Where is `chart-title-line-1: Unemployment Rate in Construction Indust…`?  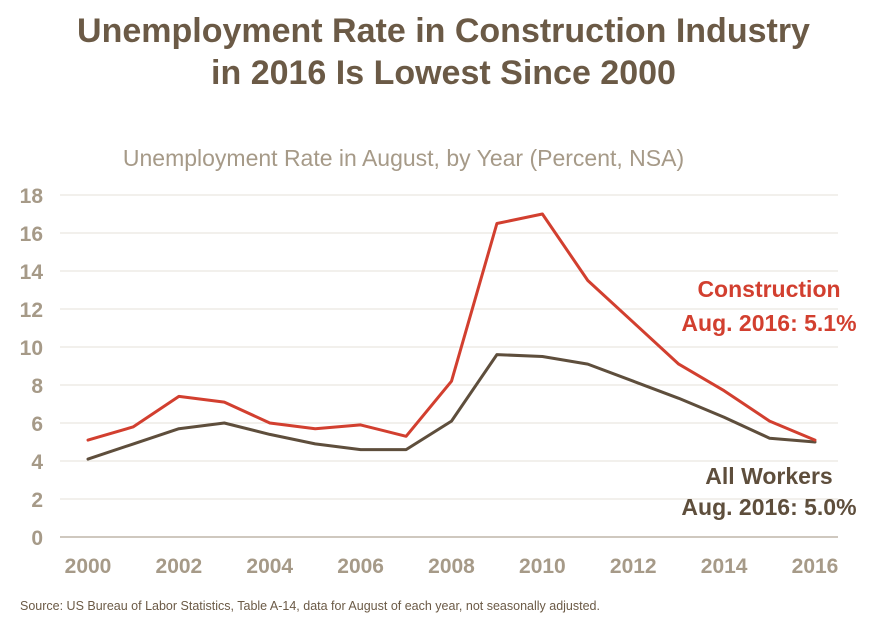
chart-title-line-1: Unemployment Rate in Construction Indust… is located at coordinates (443, 31).